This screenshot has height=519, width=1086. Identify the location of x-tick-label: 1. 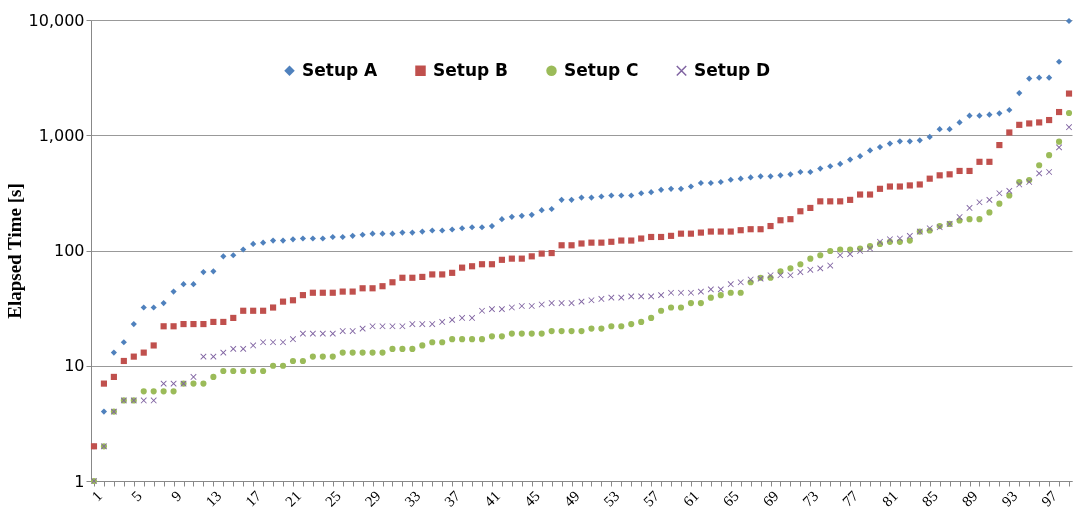
(97, 496).